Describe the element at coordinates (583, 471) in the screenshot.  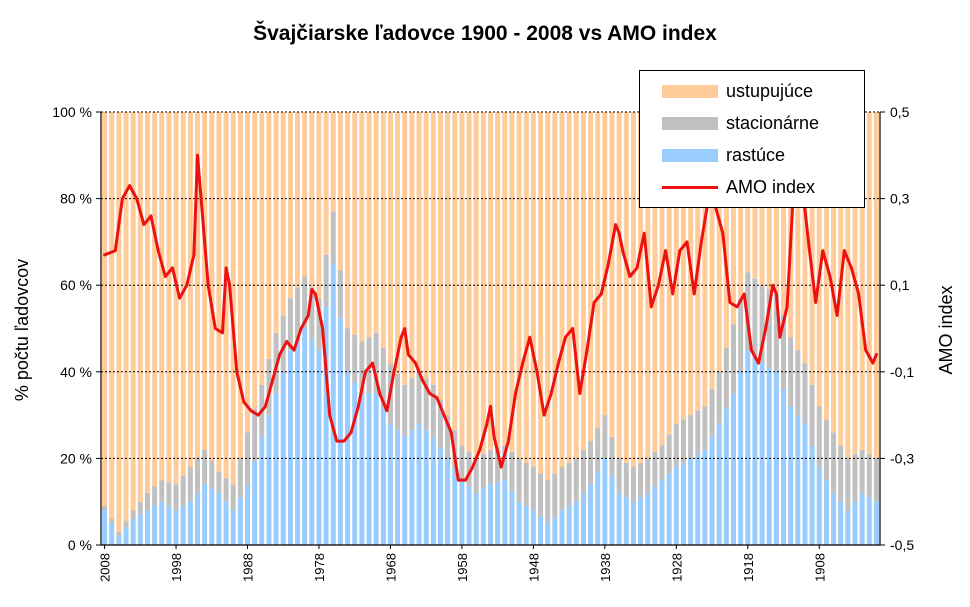
I see `bar-stacionarne-1941` at that location.